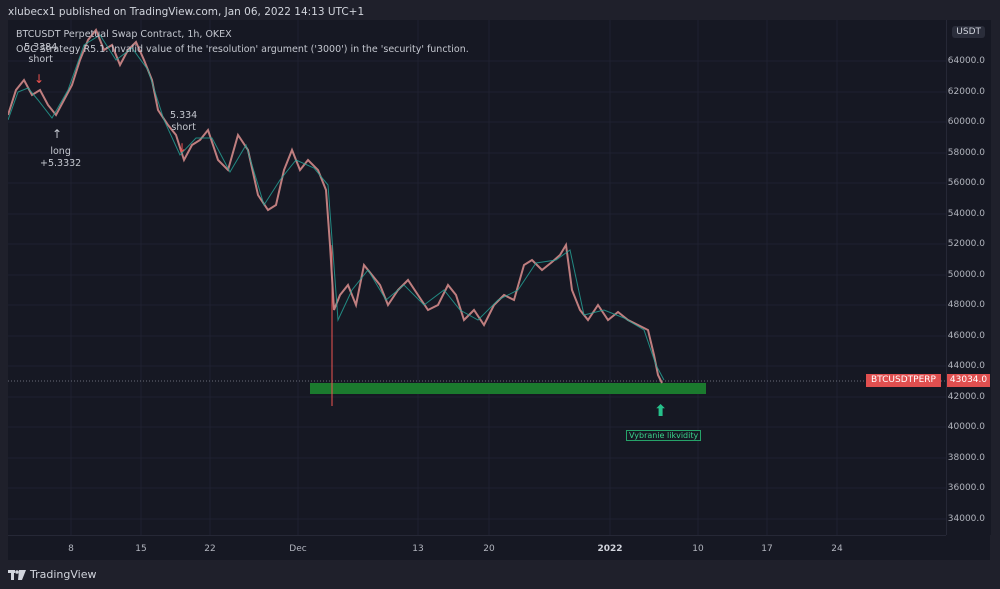 The height and width of the screenshot is (589, 1000). What do you see at coordinates (71, 549) in the screenshot?
I see `time-label: 8` at bounding box center [71, 549].